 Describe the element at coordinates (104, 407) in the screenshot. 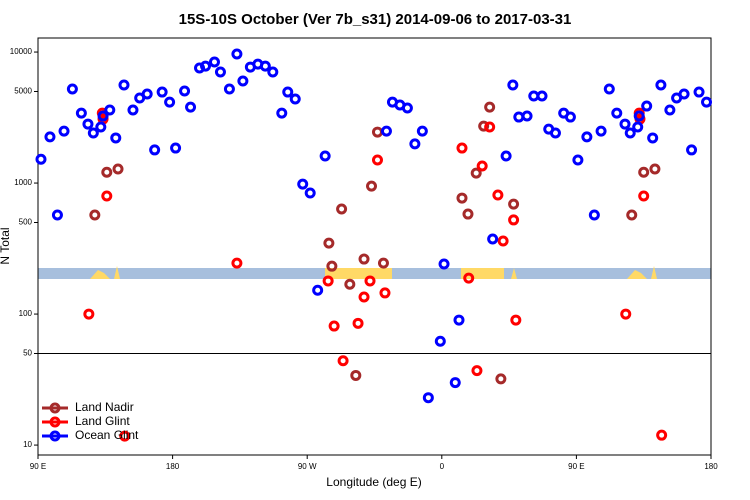

I see `legend-label: Land Nadir` at that location.